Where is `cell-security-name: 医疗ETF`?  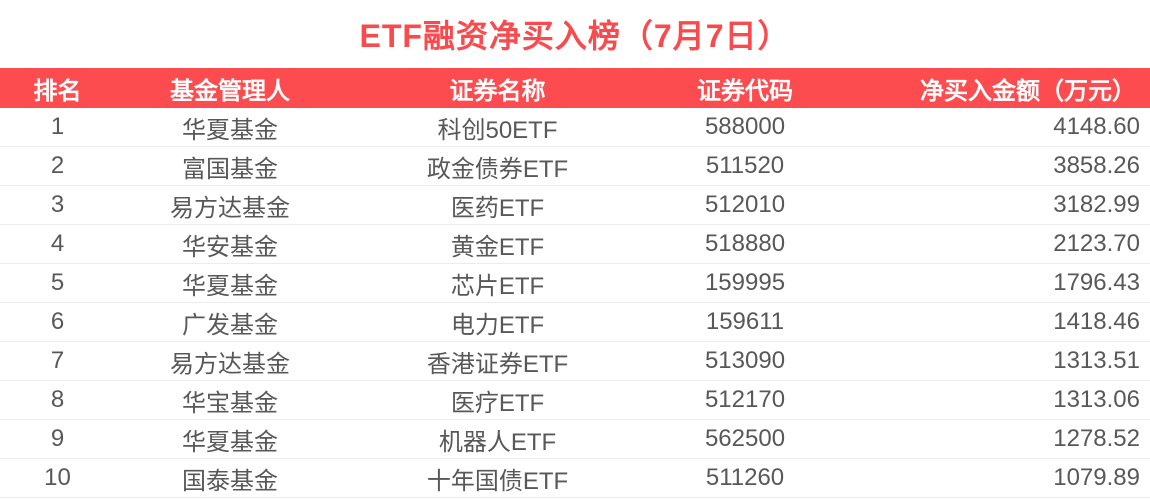 cell-security-name: 医疗ETF is located at coordinates (497, 400).